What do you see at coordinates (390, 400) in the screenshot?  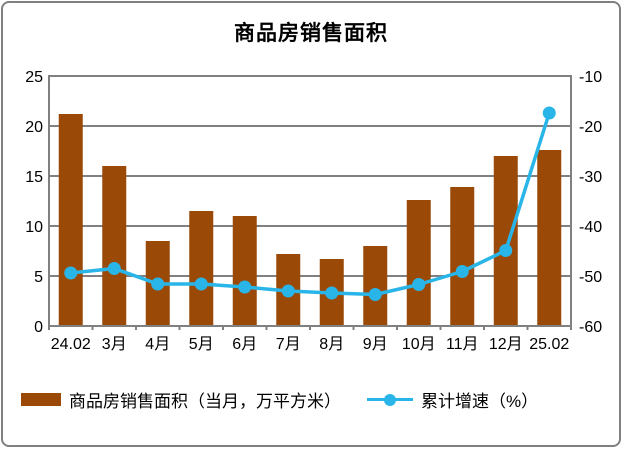 I see `line-series-swatch-icon` at bounding box center [390, 400].